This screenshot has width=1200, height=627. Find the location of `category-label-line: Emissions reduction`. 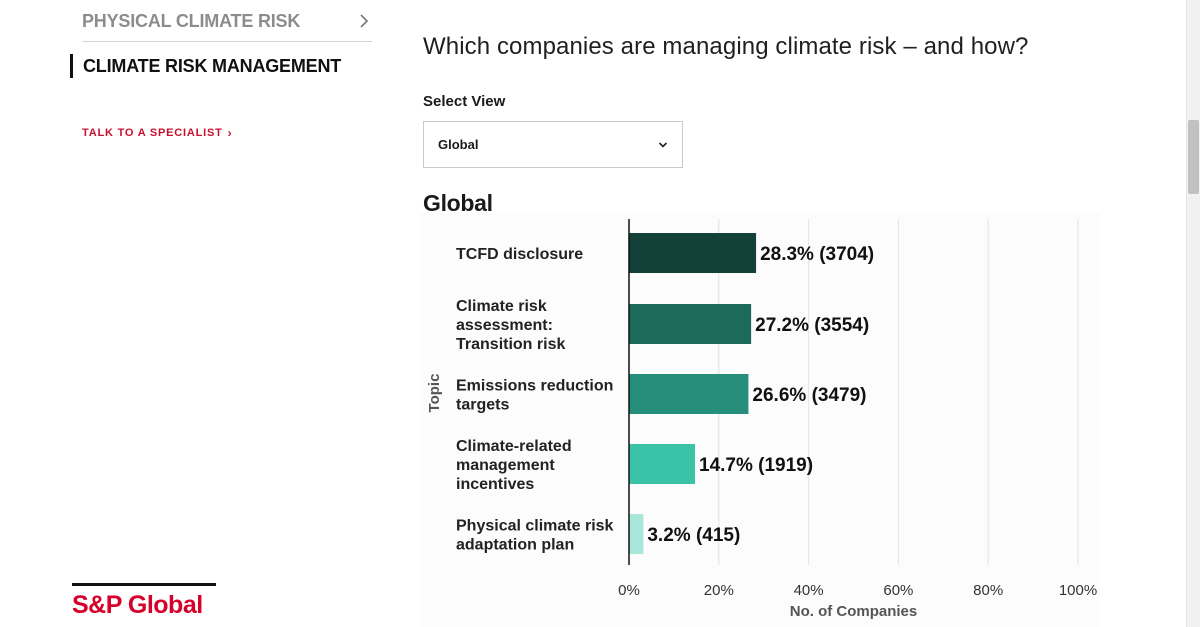

category-label-line: Emissions reduction is located at coordinates (534, 386).